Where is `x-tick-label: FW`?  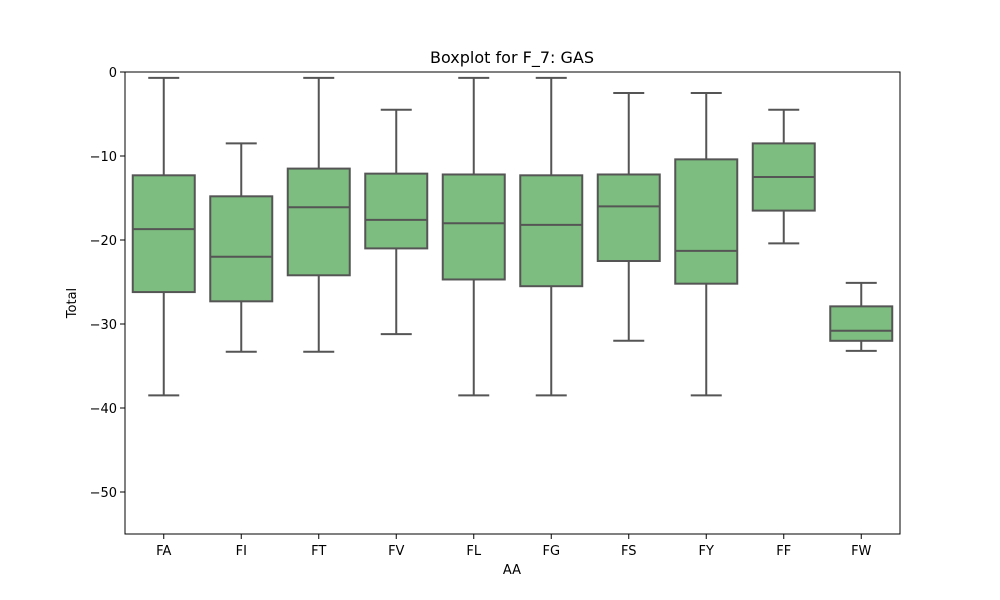 x-tick-label: FW is located at coordinates (861, 551).